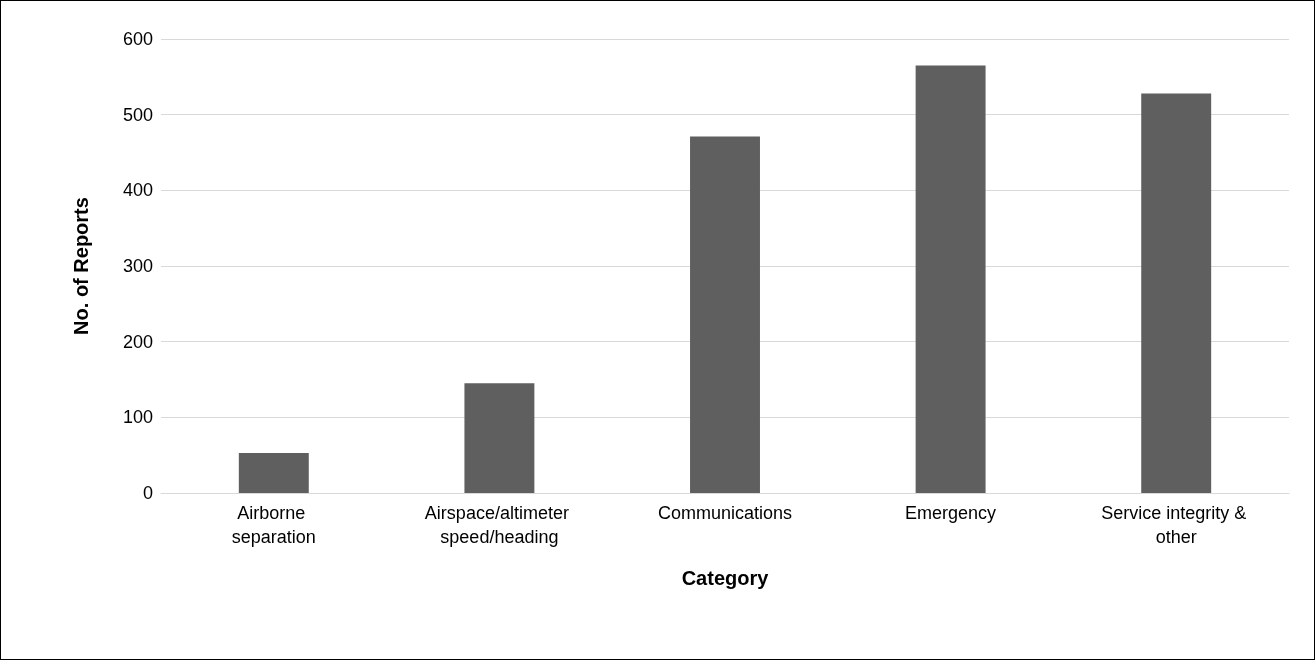 The width and height of the screenshot is (1315, 660). Describe the element at coordinates (137, 190) in the screenshot. I see `y-tick-label: 400` at that location.